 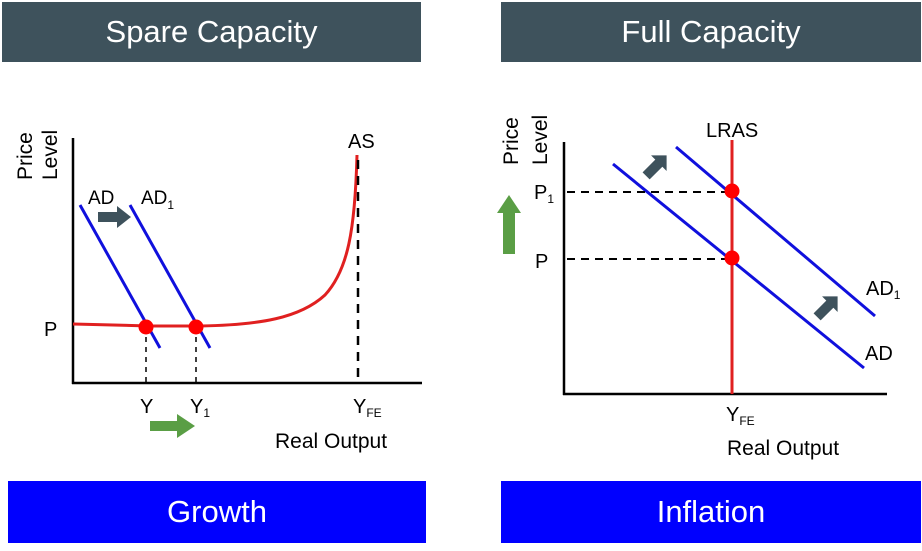 What do you see at coordinates (883, 290) in the screenshot?
I see `ad1-label-right: AD1` at bounding box center [883, 290].